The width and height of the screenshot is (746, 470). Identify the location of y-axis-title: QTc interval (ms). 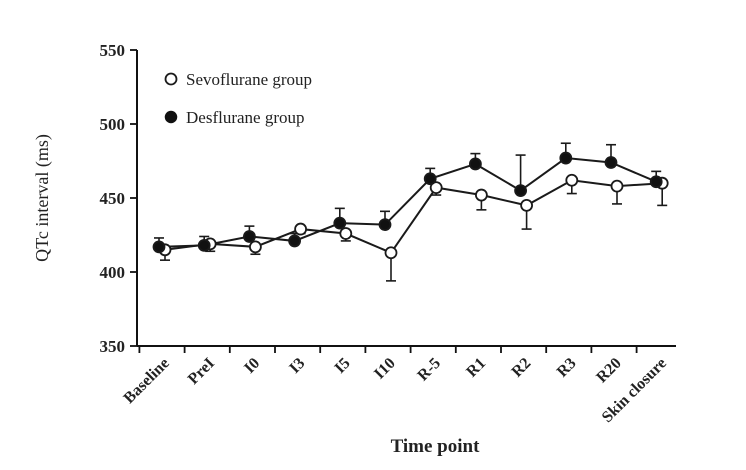
(42, 198).